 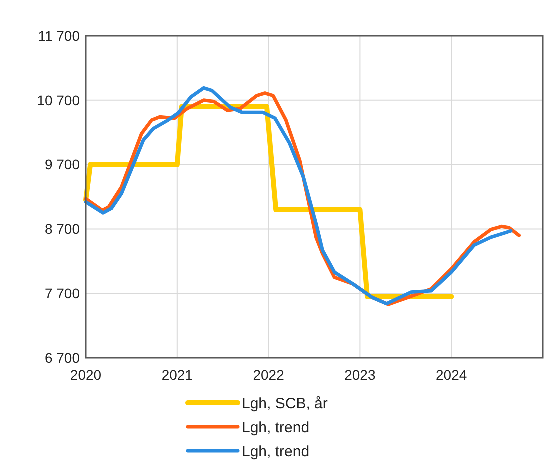 What do you see at coordinates (285, 403) in the screenshot?
I see `legend-label: Lgh, SCB, år` at bounding box center [285, 403].